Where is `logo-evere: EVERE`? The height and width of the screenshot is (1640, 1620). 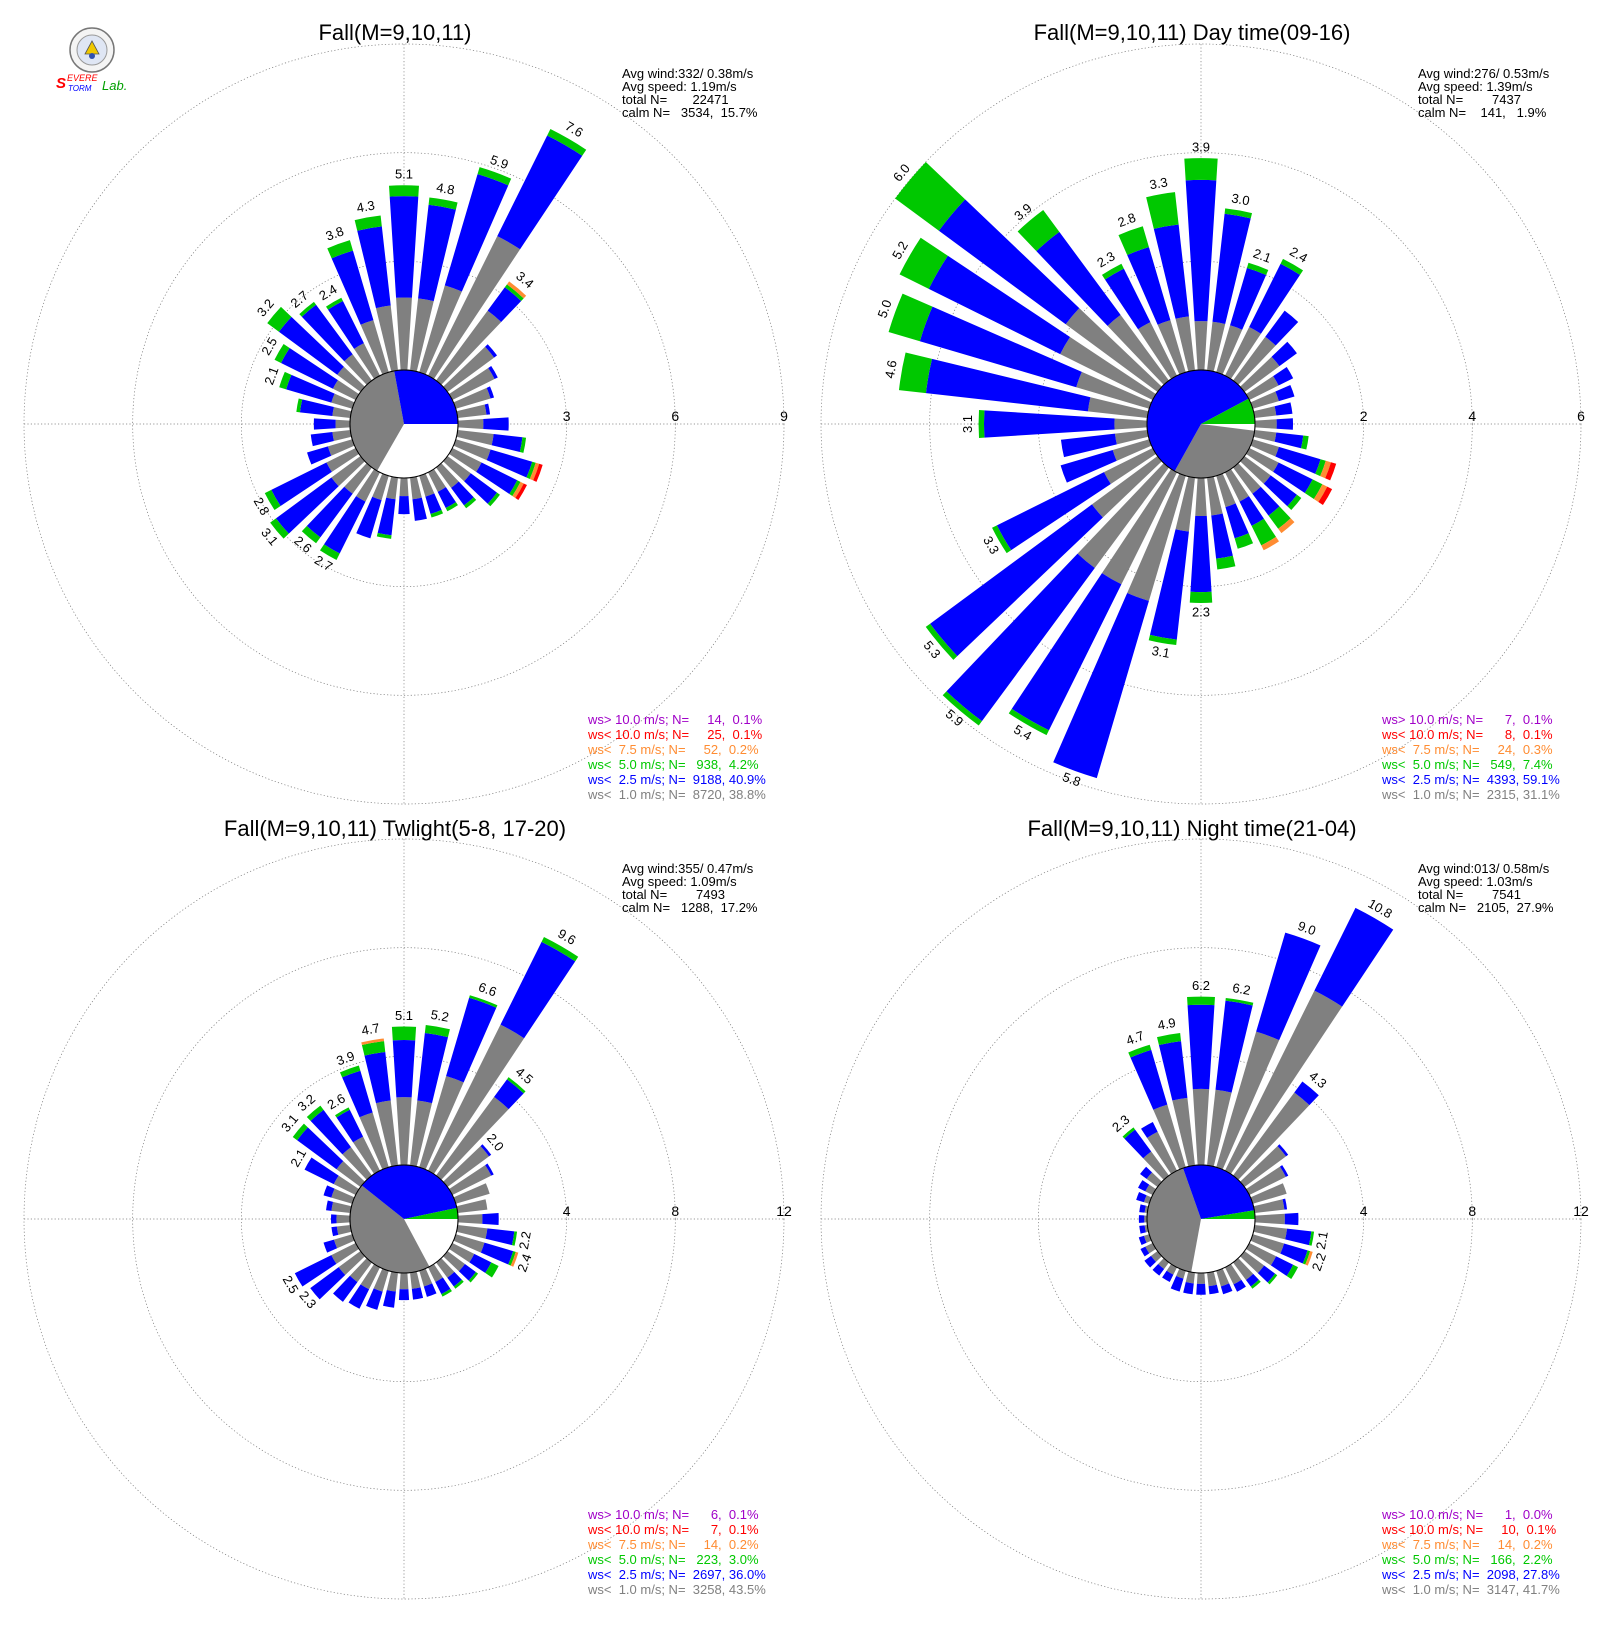 logo-evere: EVERE is located at coordinates (83, 78).